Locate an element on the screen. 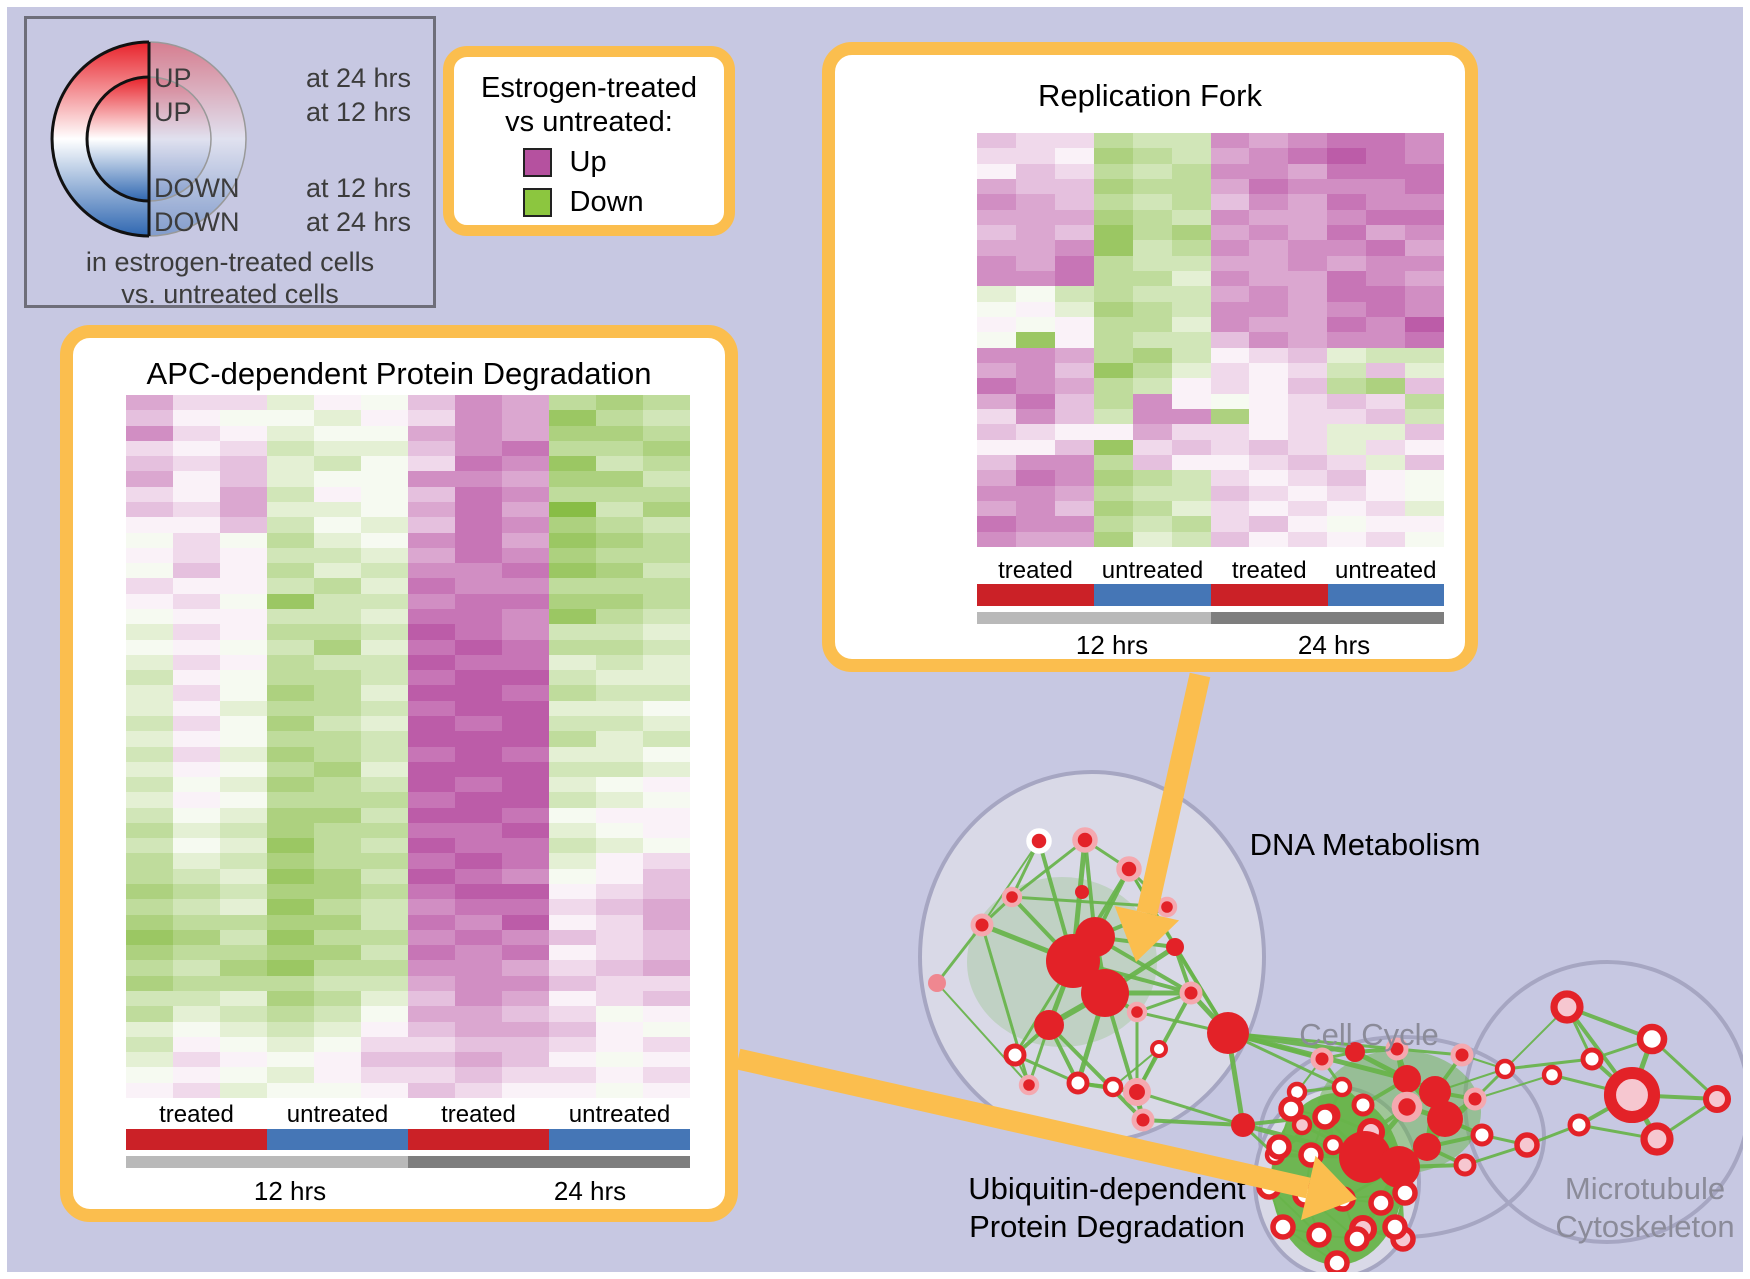  panel-title-replication-fork: Replication Fork is located at coordinates (1150, 95).